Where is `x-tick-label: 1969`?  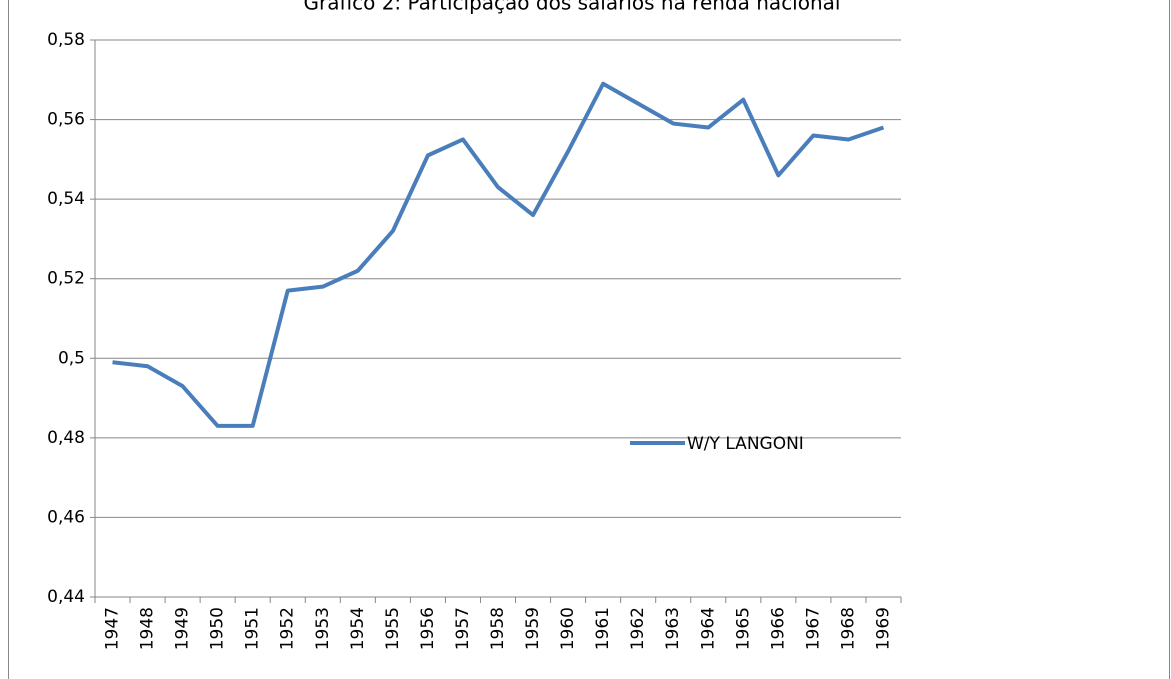 x-tick-label: 1969 is located at coordinates (883, 628).